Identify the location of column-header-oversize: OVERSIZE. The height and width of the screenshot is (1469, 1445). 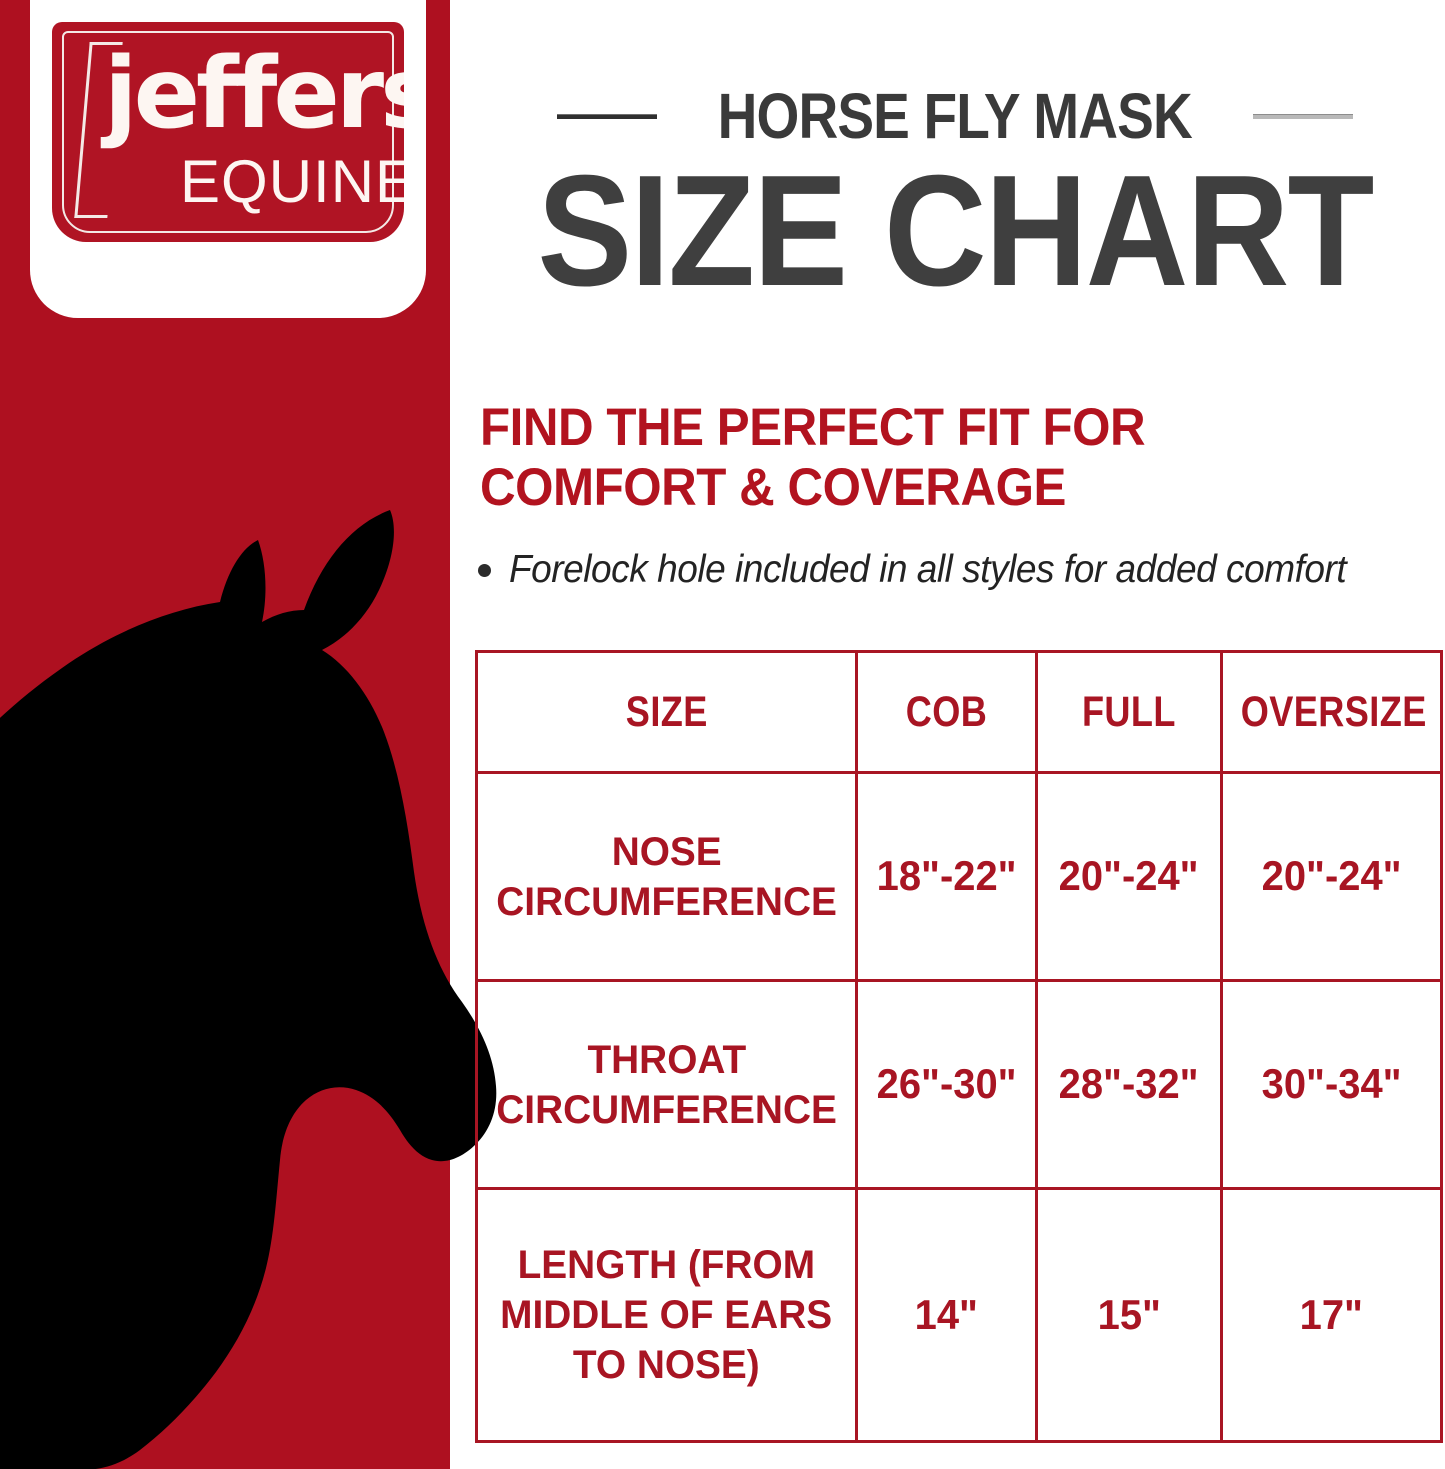
(1331, 712).